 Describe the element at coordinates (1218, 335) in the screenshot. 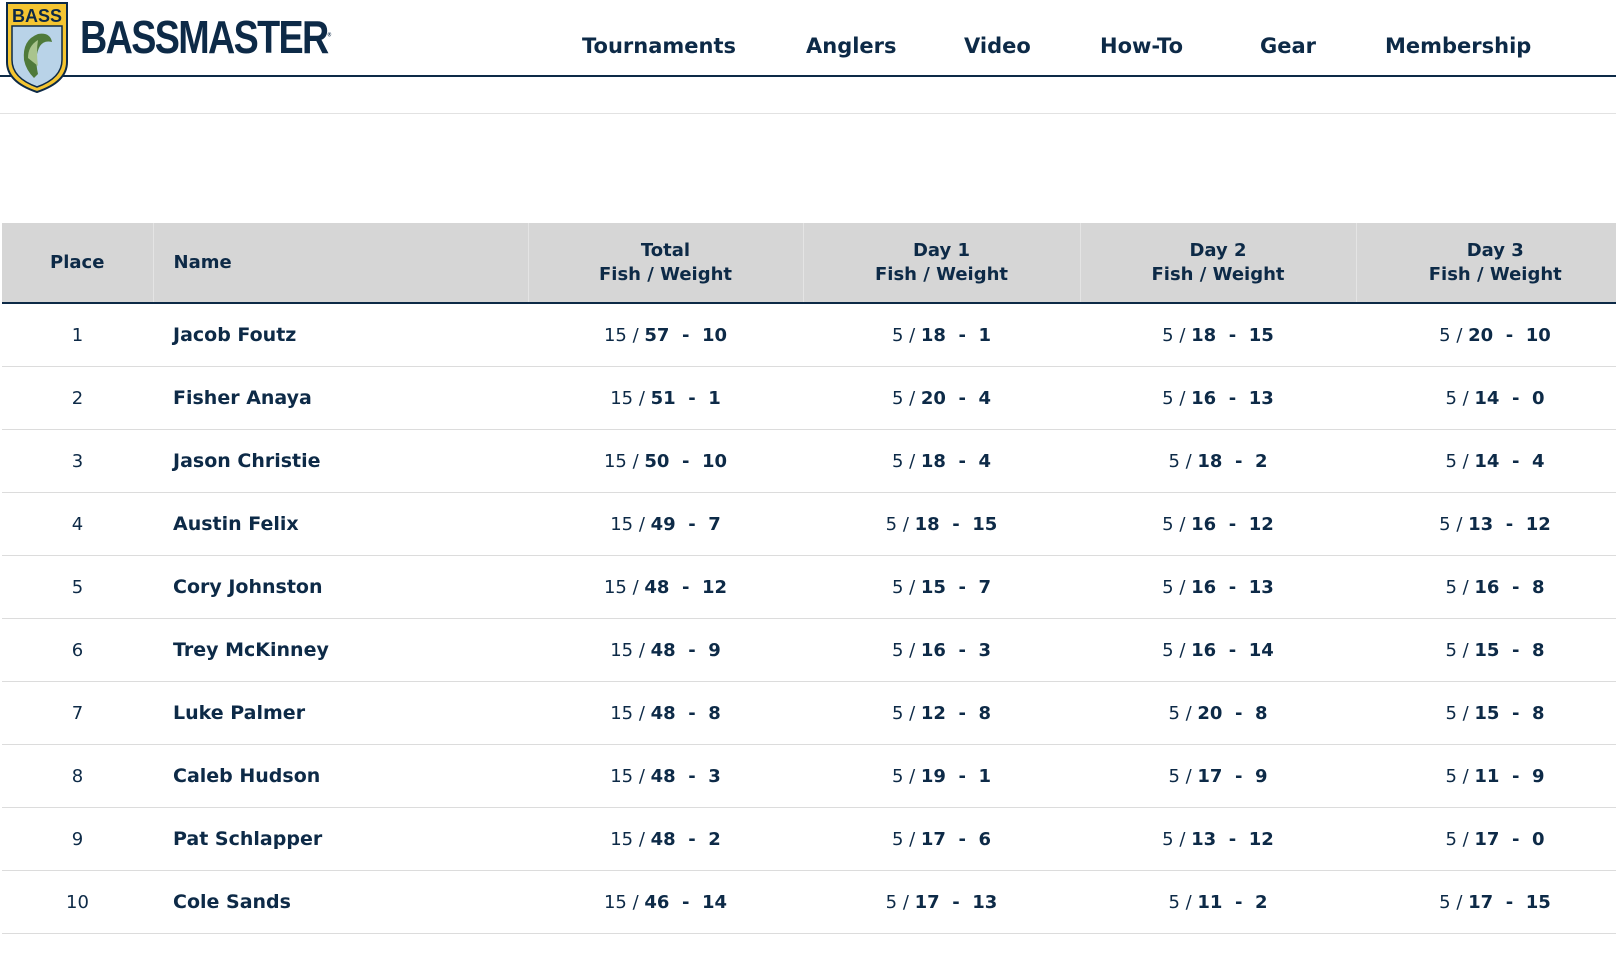

I see `day2-cell: 5 / 18 - 15` at that location.